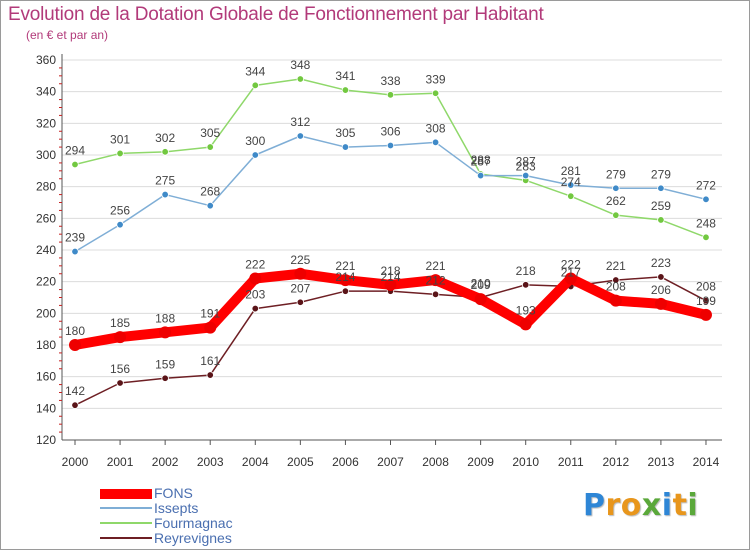  I want to click on x-tick-label: 2000, so click(75, 462).